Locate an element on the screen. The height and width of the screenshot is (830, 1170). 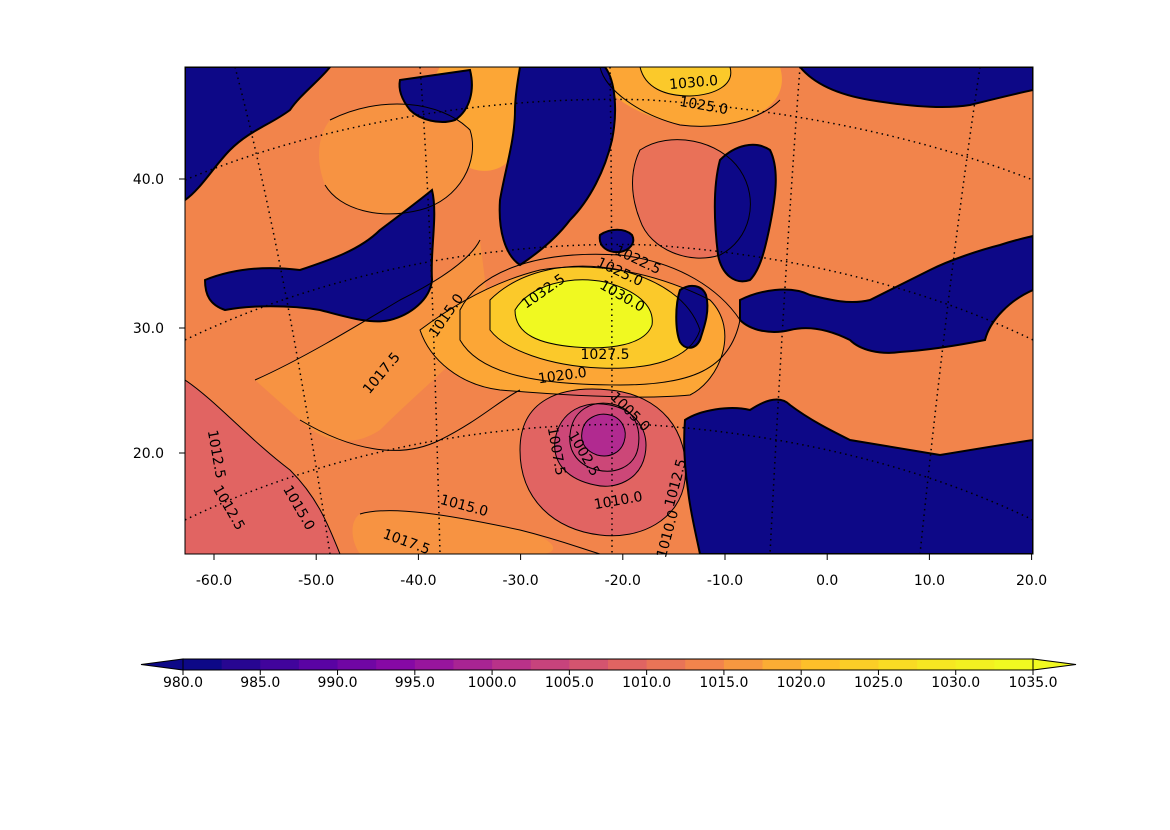
x-tick-label: 10.0 is located at coordinates (929, 581).